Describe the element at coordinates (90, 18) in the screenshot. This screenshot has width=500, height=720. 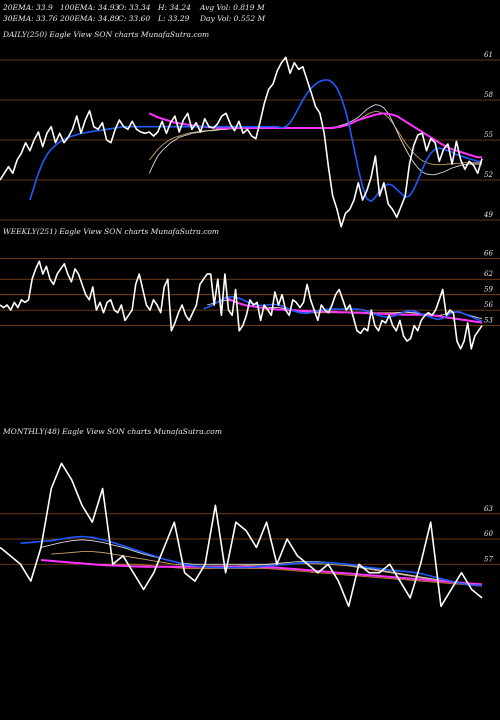
I see `ema200-readout: 200EMA: 34.89` at that location.